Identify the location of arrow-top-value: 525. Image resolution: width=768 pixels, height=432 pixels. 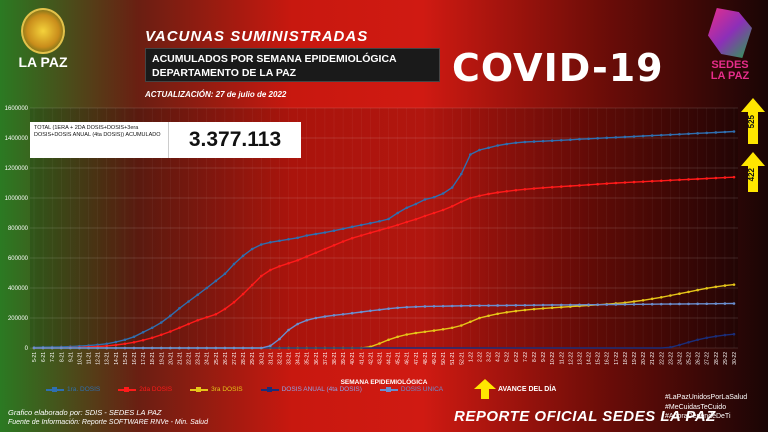
(751, 122).